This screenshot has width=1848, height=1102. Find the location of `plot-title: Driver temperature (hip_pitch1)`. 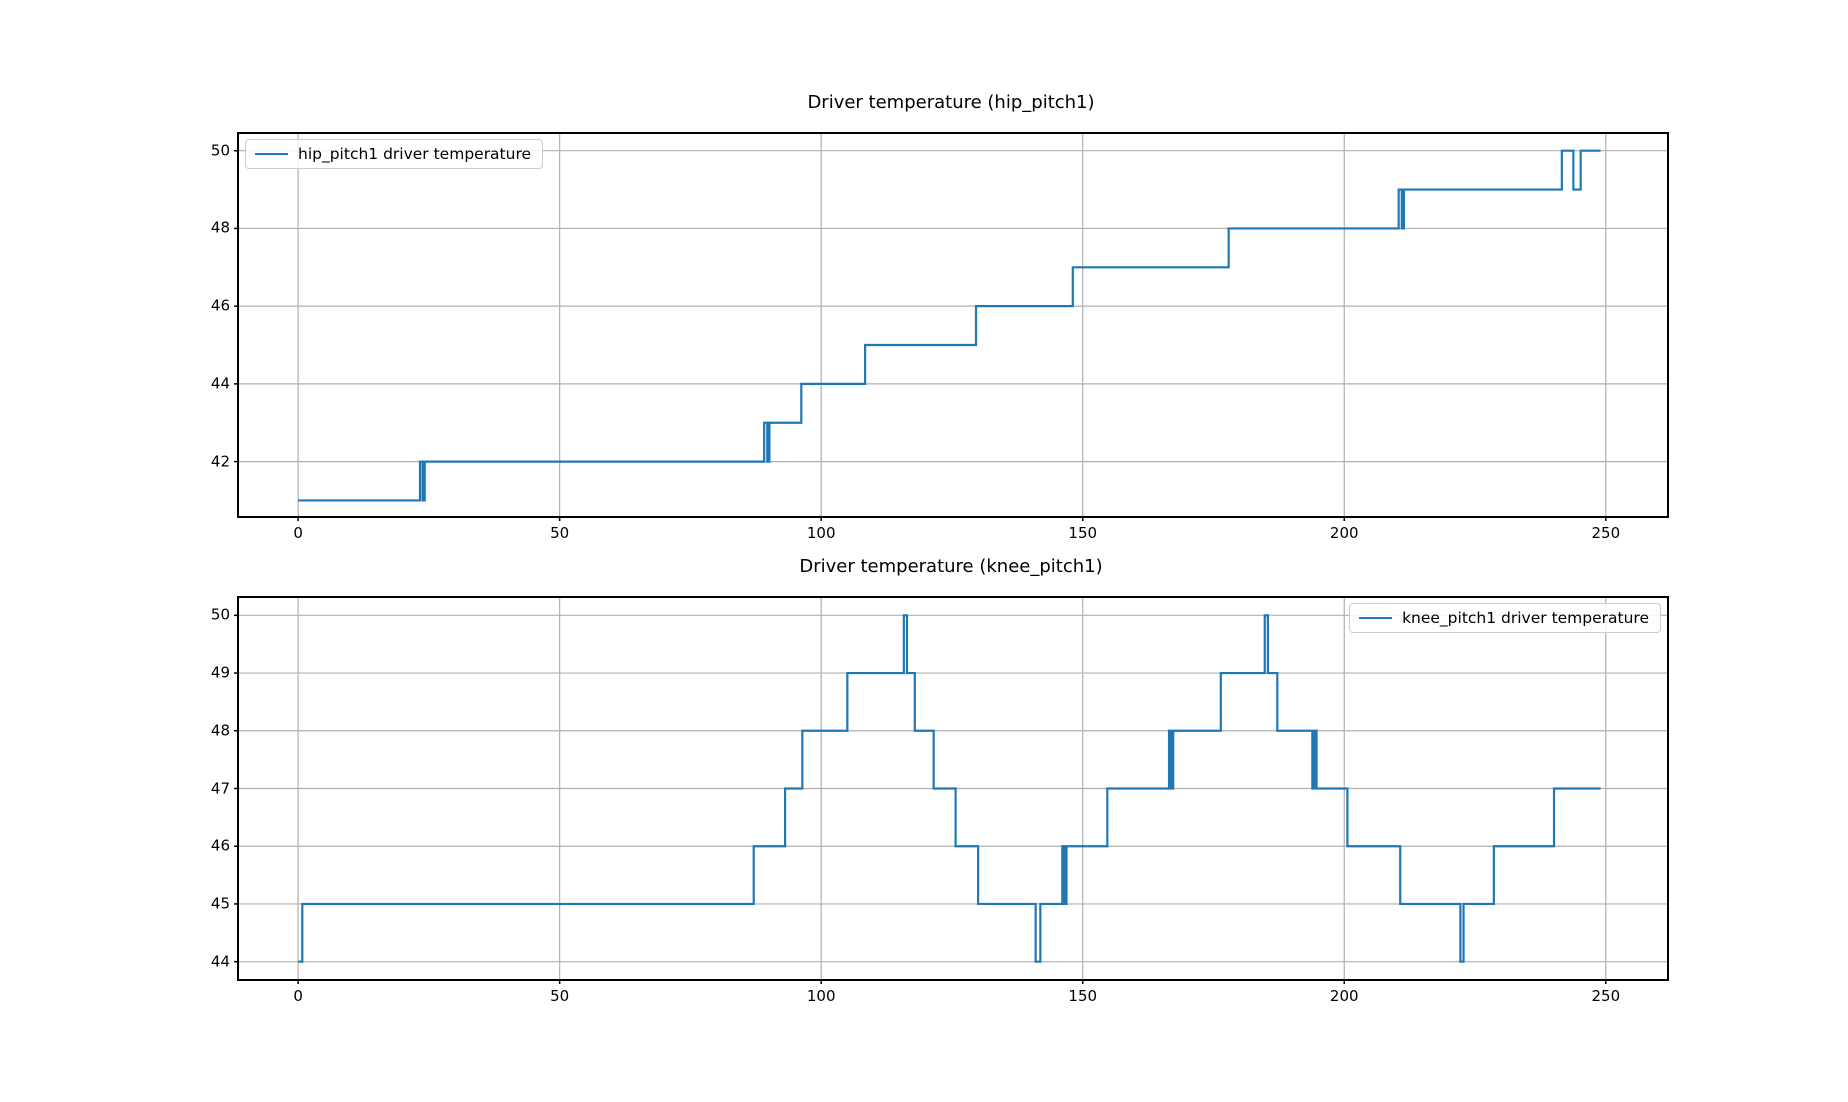

plot-title: Driver temperature (hip_pitch1) is located at coordinates (951, 102).